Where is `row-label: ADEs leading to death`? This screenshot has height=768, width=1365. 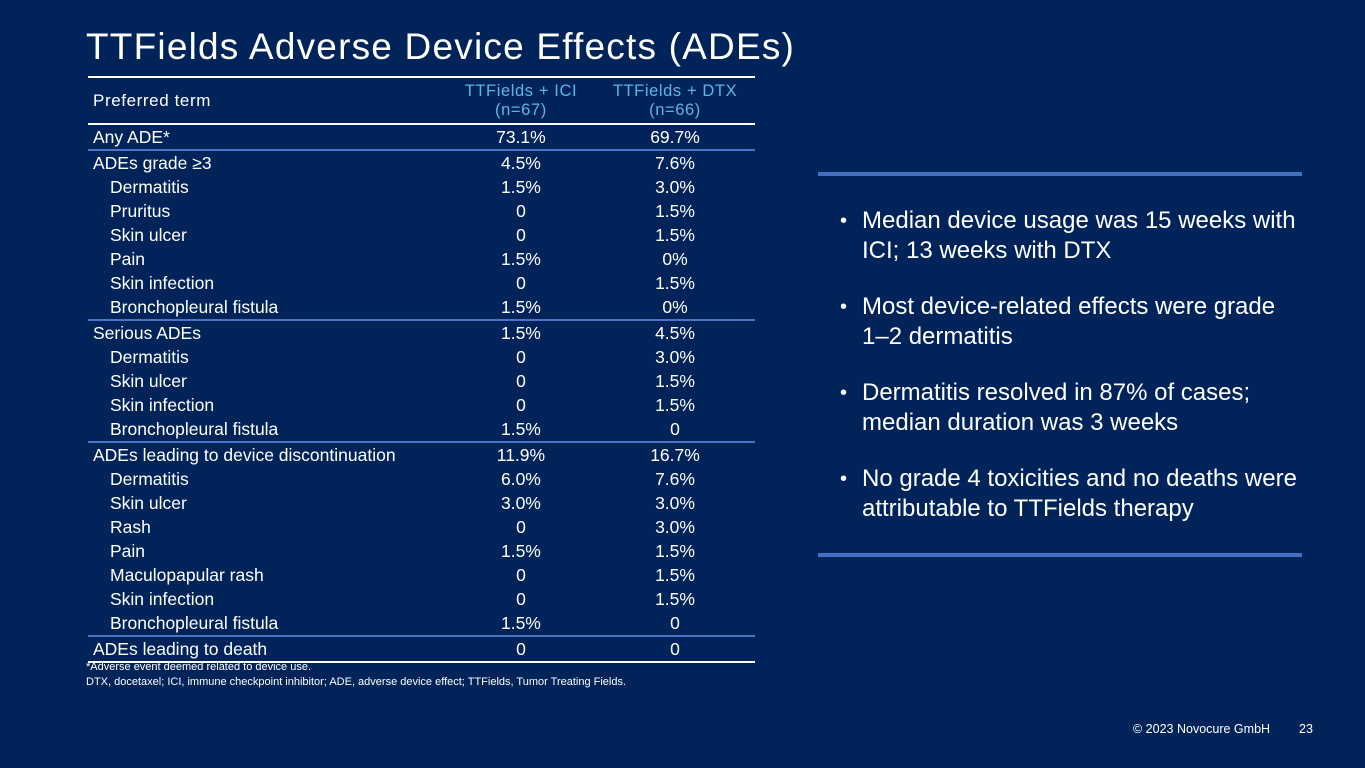
row-label: ADEs leading to death is located at coordinates (180, 649).